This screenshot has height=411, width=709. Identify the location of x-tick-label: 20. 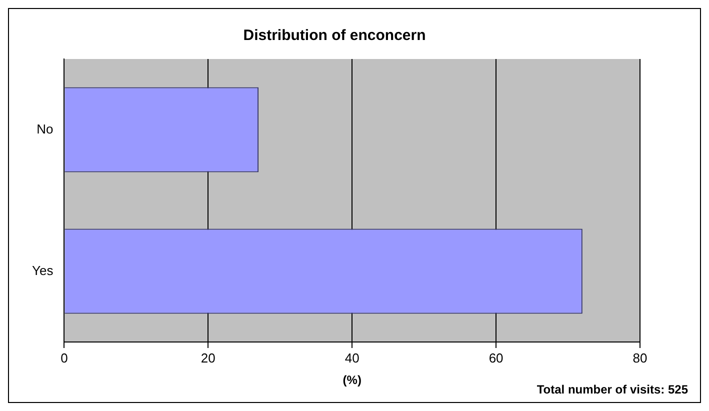
(208, 358).